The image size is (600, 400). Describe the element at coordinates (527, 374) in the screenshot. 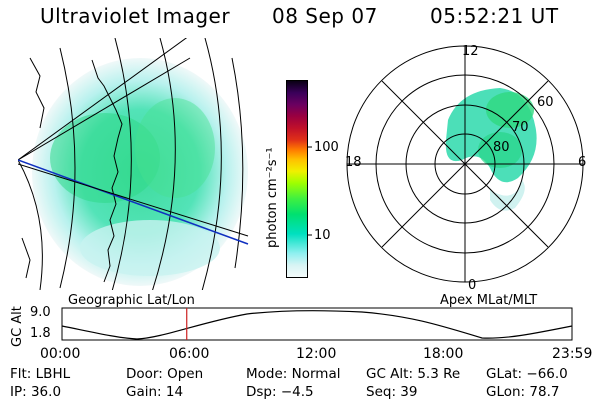

I see `info-glat: GLat: −66.0` at that location.